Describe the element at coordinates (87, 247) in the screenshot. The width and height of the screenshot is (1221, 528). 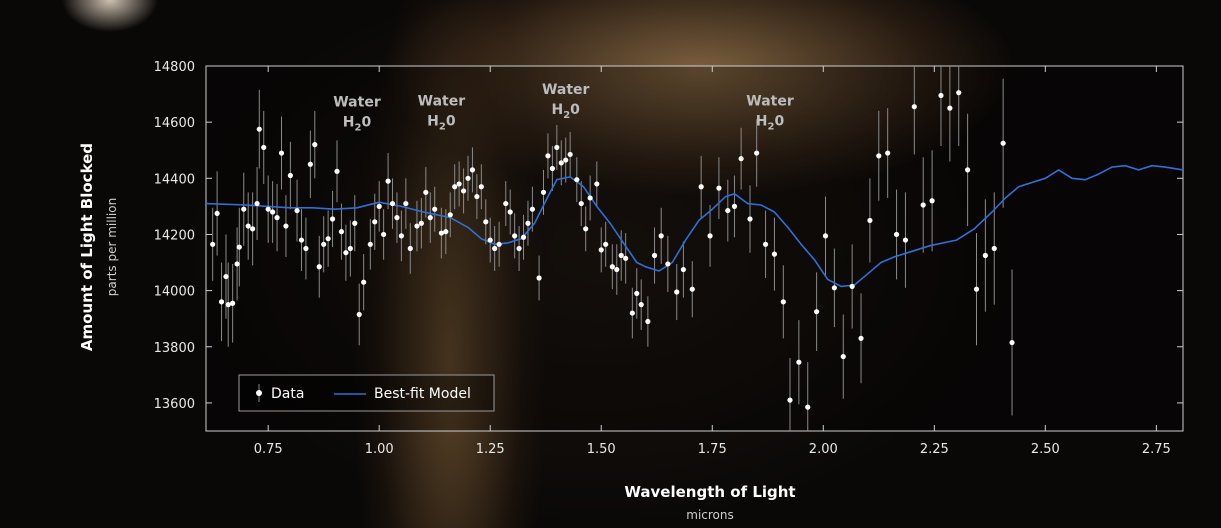
I see `y-axis-title: Amount of Light Blocked` at that location.